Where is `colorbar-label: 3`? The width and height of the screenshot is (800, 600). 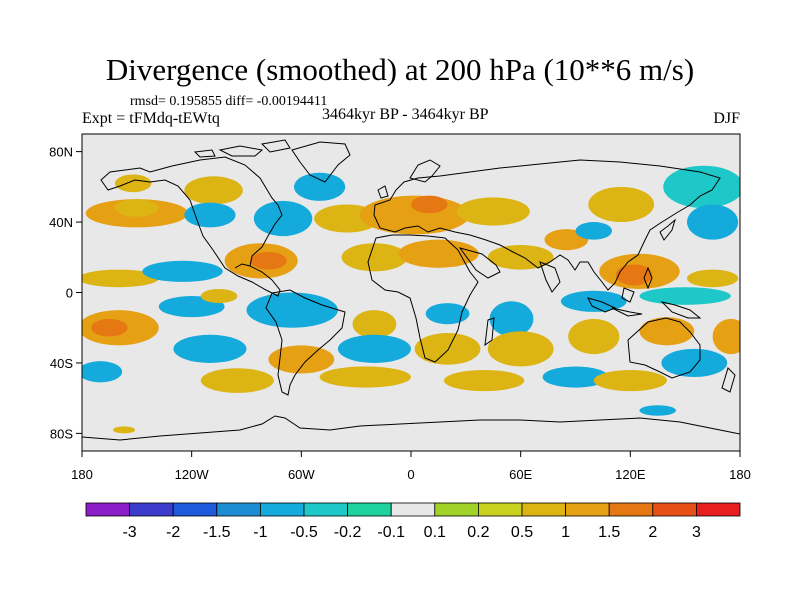
colorbar-label: 3 is located at coordinates (696, 532).